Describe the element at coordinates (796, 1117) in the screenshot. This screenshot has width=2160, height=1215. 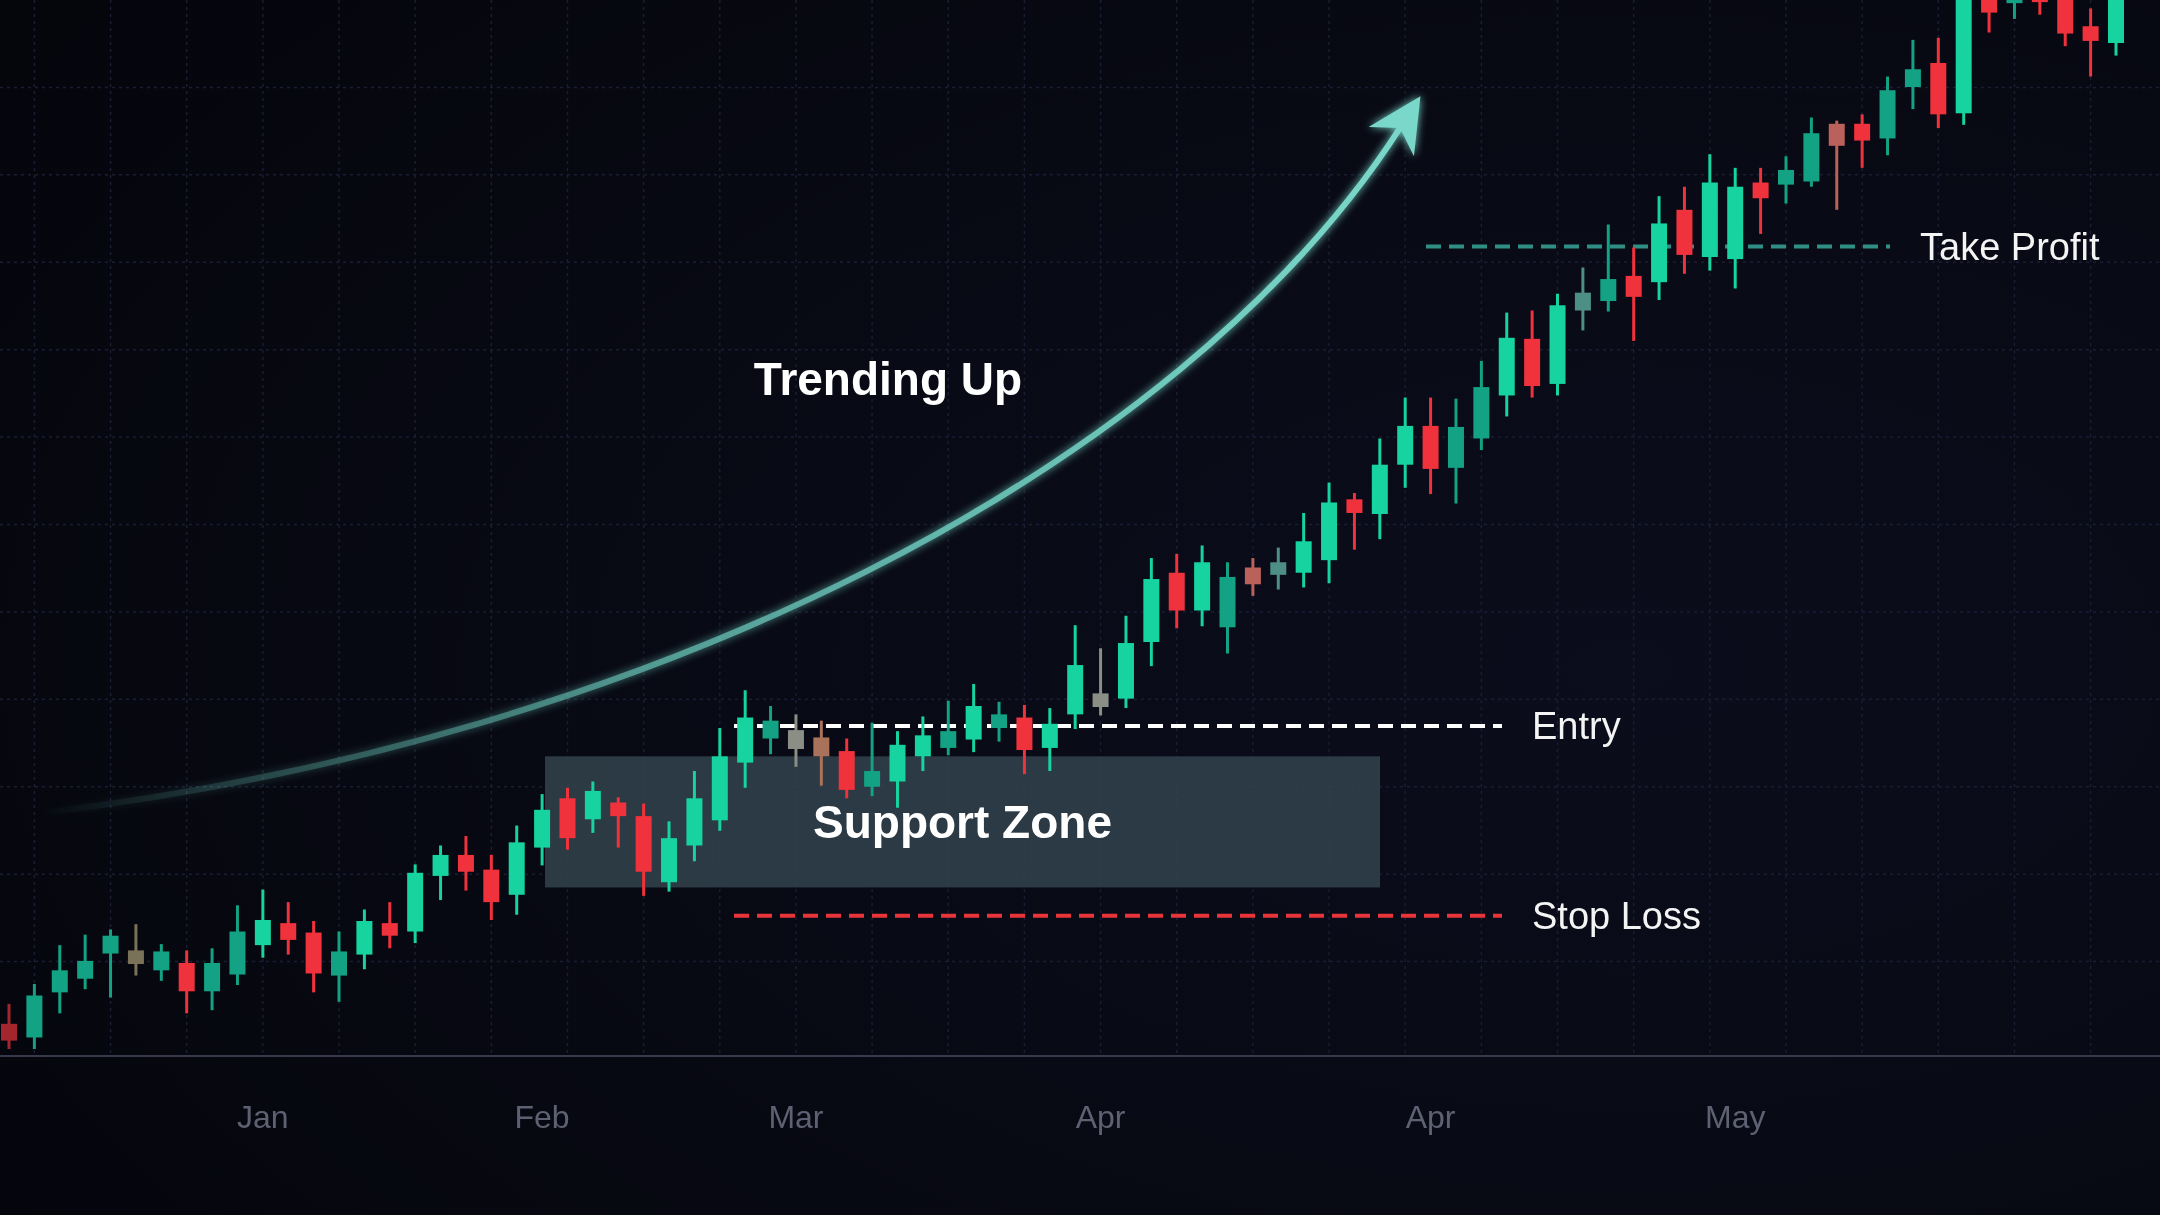
I see `x-tick-label: Mar` at that location.